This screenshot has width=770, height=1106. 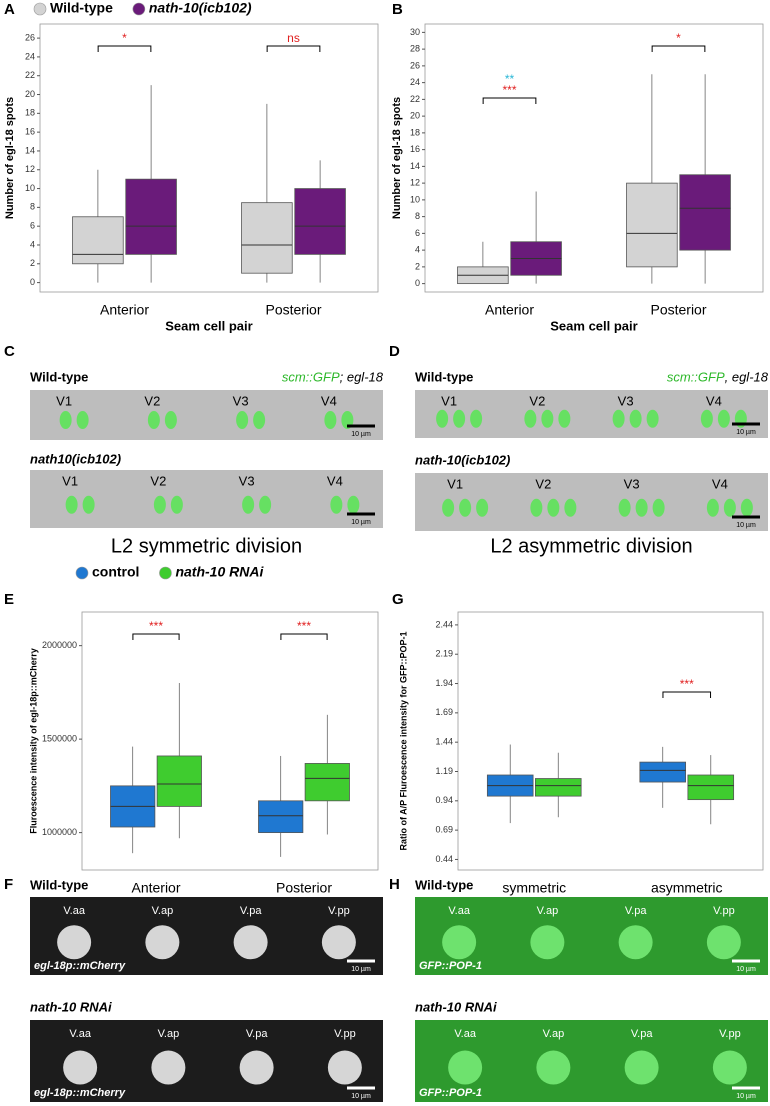 I want to click on y-tick-label: 1000000, so click(x=59, y=832).